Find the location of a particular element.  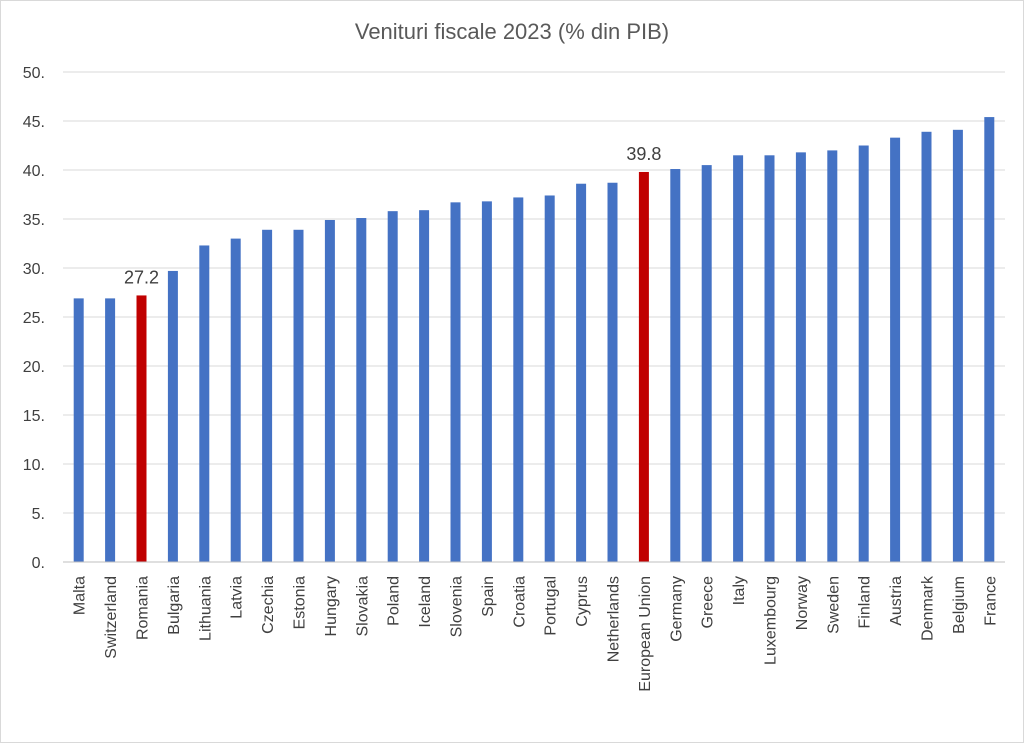

y-tick-label: 25. is located at coordinates (34, 318).